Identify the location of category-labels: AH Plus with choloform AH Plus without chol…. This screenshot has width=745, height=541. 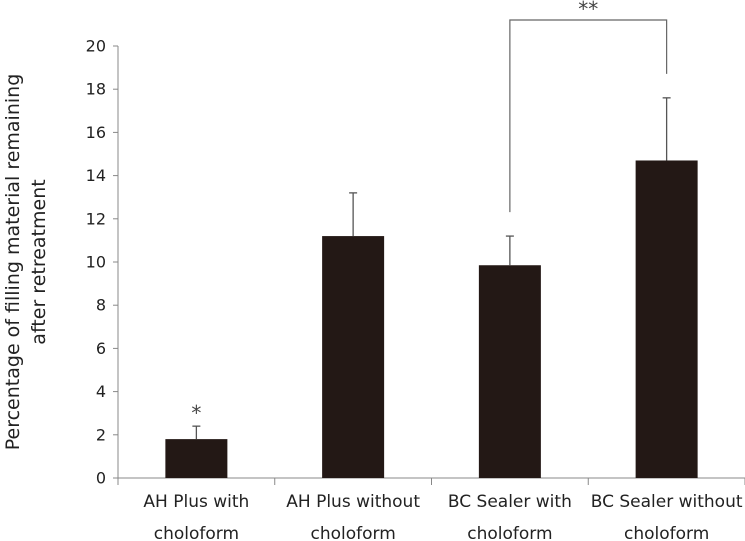
(442, 516).